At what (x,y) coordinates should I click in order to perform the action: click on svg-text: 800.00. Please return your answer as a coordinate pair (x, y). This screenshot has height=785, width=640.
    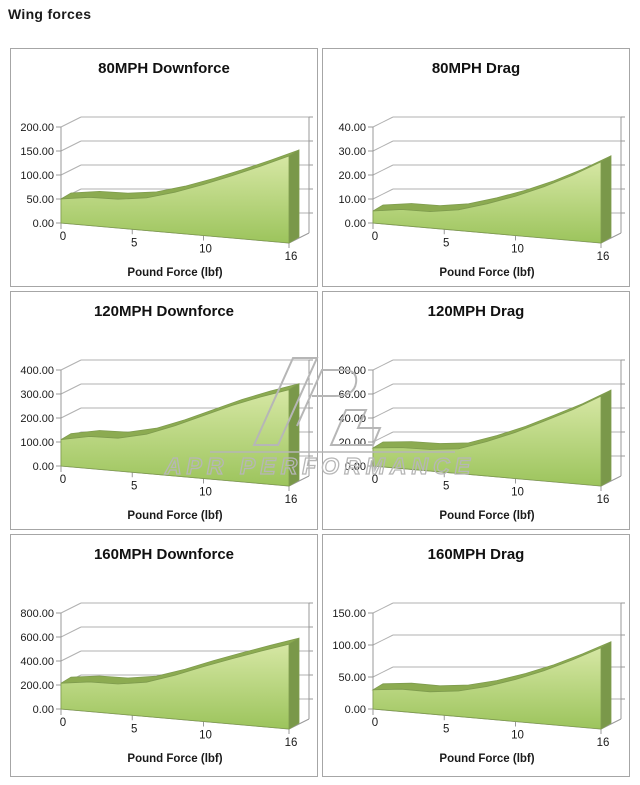
    Looking at the image, I should click on (37, 614).